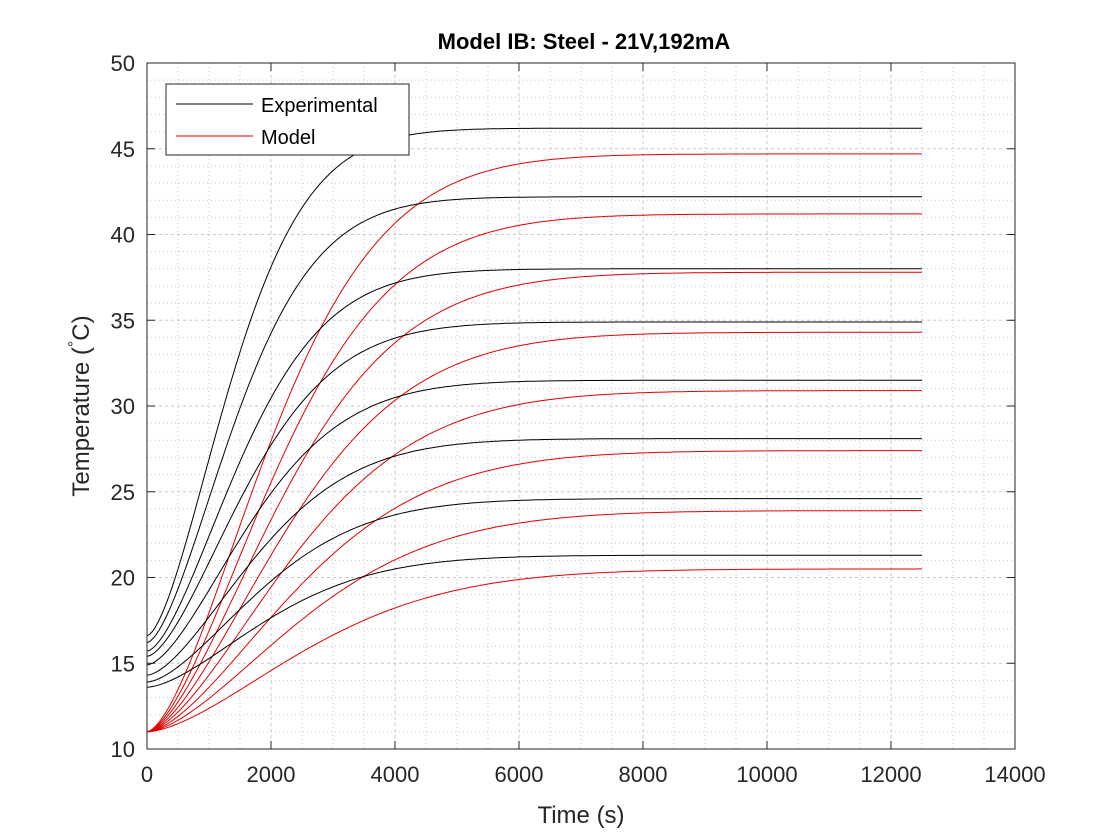 The image size is (1120, 840). I want to click on x-tick-label: 0, so click(147, 774).